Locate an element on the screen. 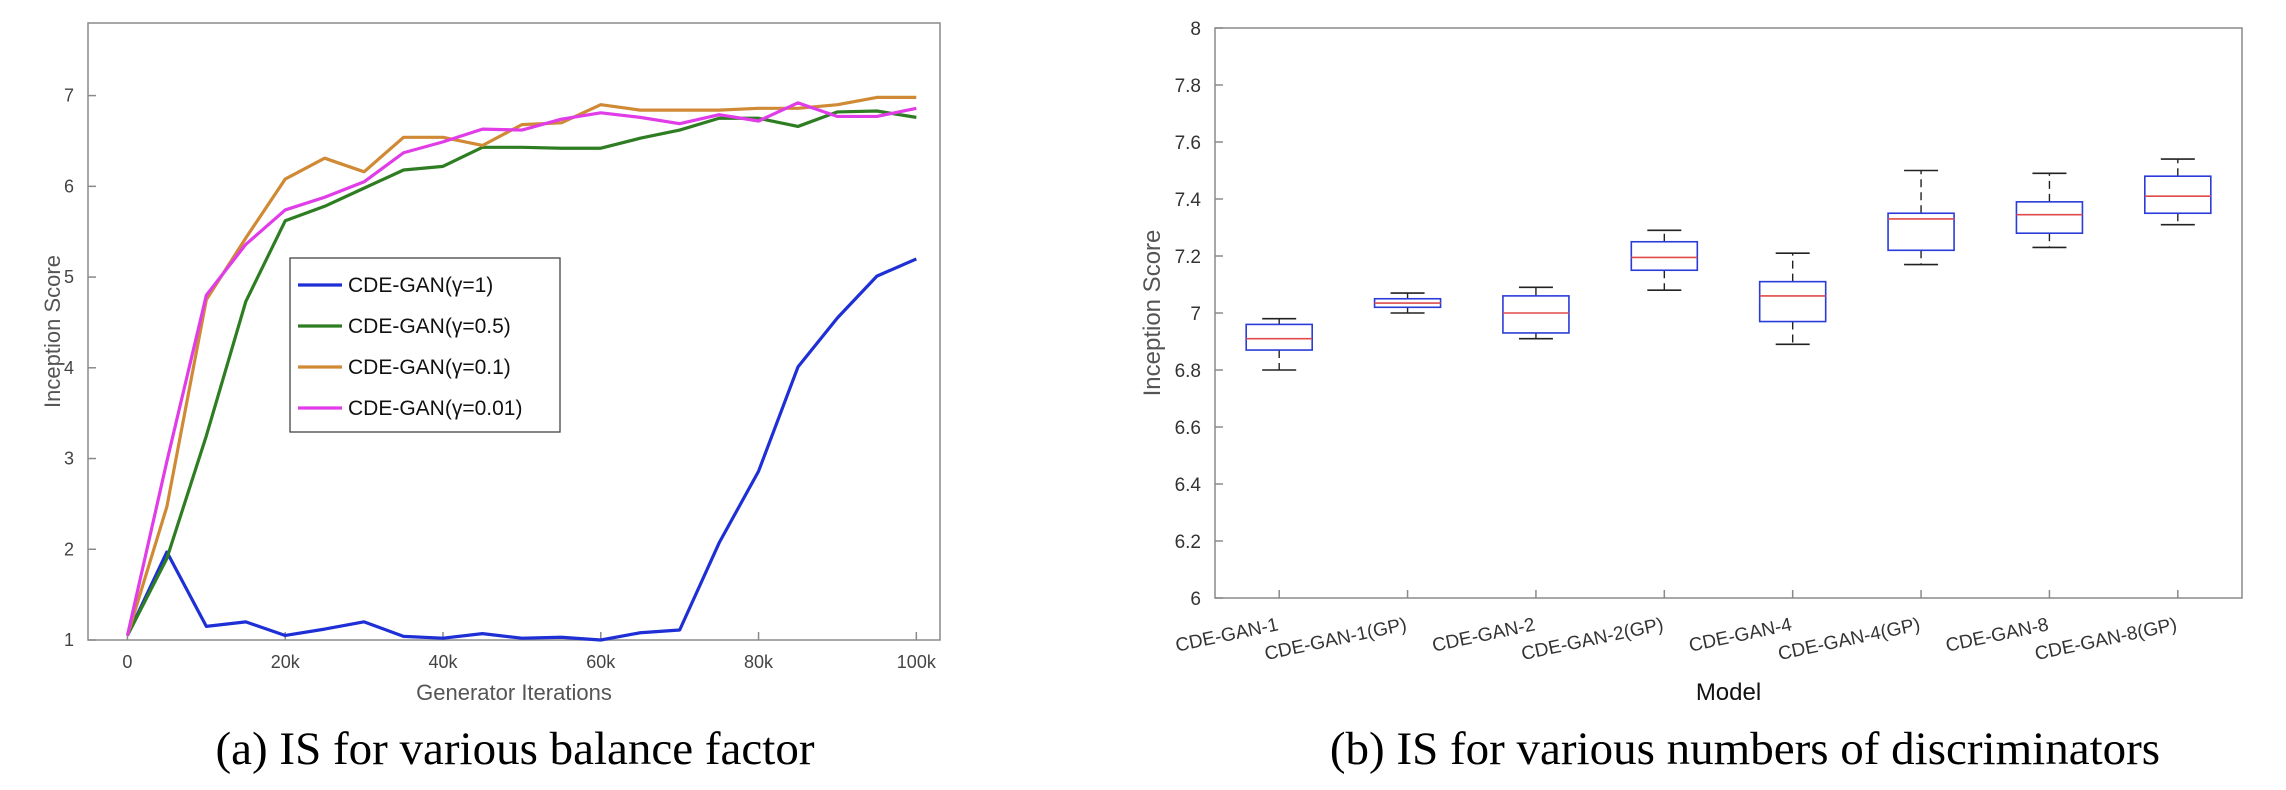 The width and height of the screenshot is (2286, 790). legend-label: CDE-GAN(γ=0.1) is located at coordinates (429, 367).